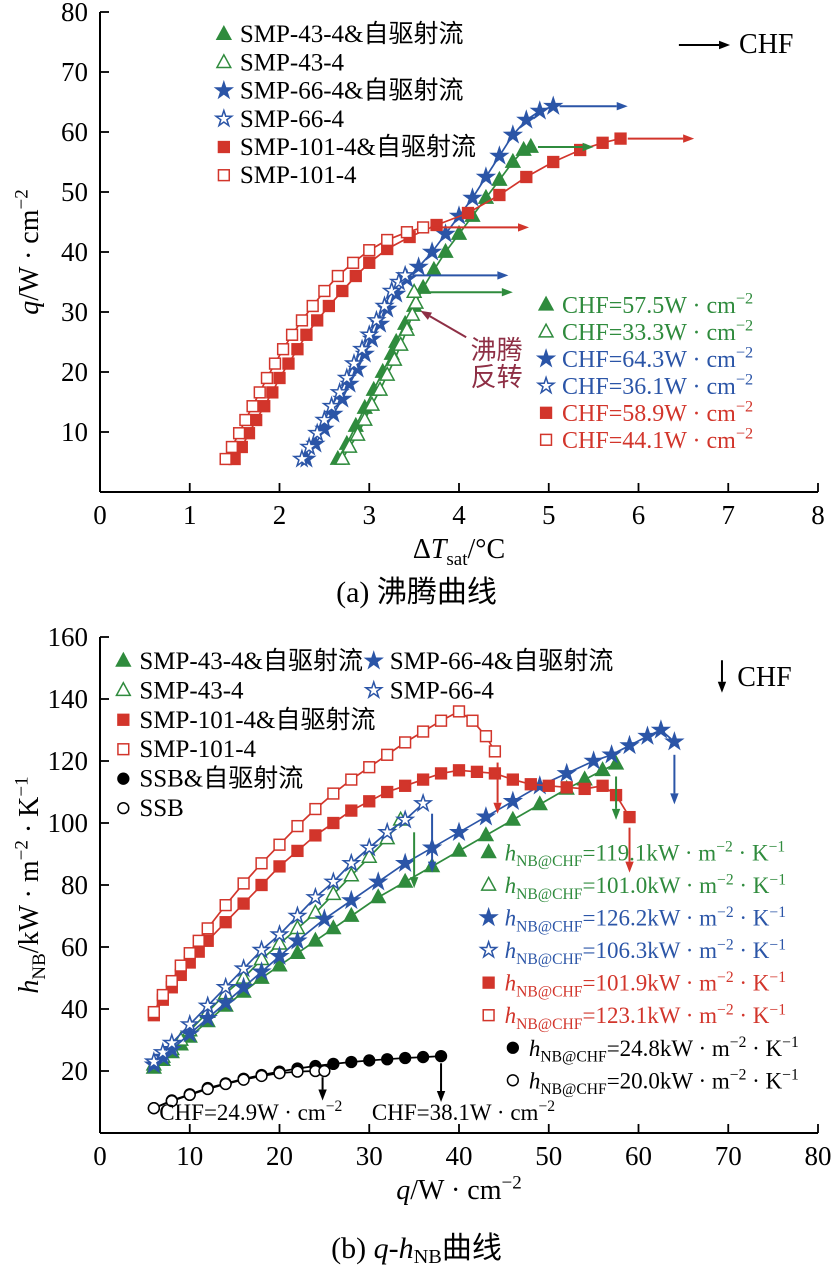  What do you see at coordinates (221, 779) in the screenshot?
I see `svg-text: SSB&自驱射流` at bounding box center [221, 779].